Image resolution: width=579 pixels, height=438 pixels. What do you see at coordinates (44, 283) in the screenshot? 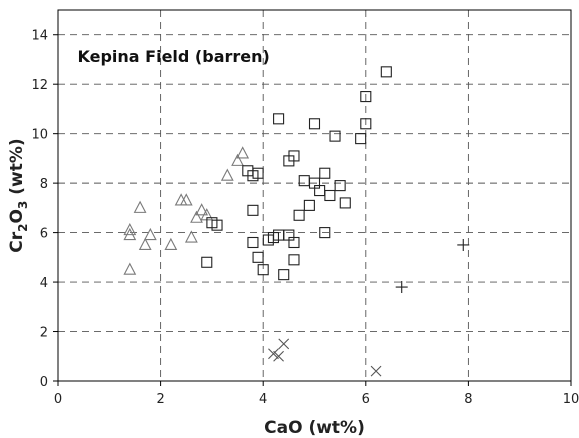
I see `y-tick-label: 4` at bounding box center [44, 283].